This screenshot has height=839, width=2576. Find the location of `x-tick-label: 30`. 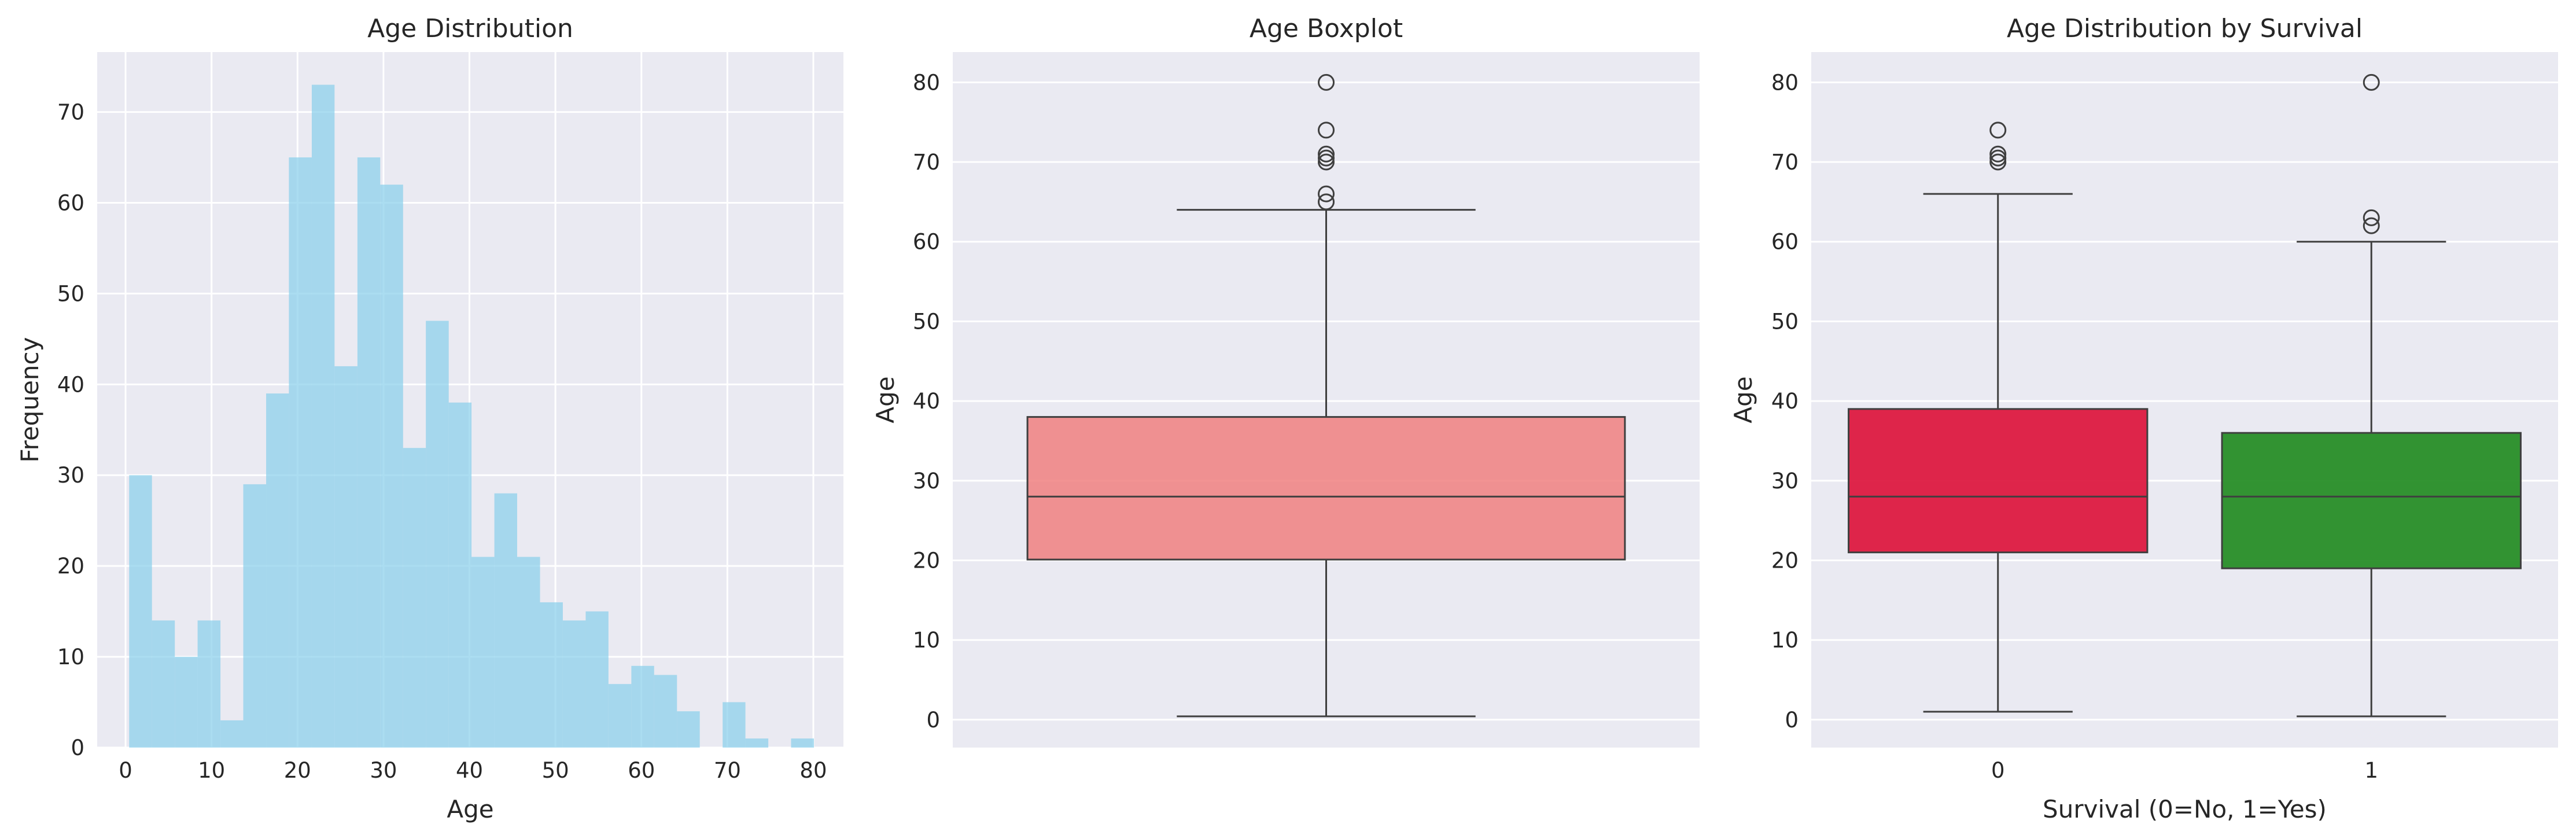

x-tick-label: 30 is located at coordinates (383, 770).